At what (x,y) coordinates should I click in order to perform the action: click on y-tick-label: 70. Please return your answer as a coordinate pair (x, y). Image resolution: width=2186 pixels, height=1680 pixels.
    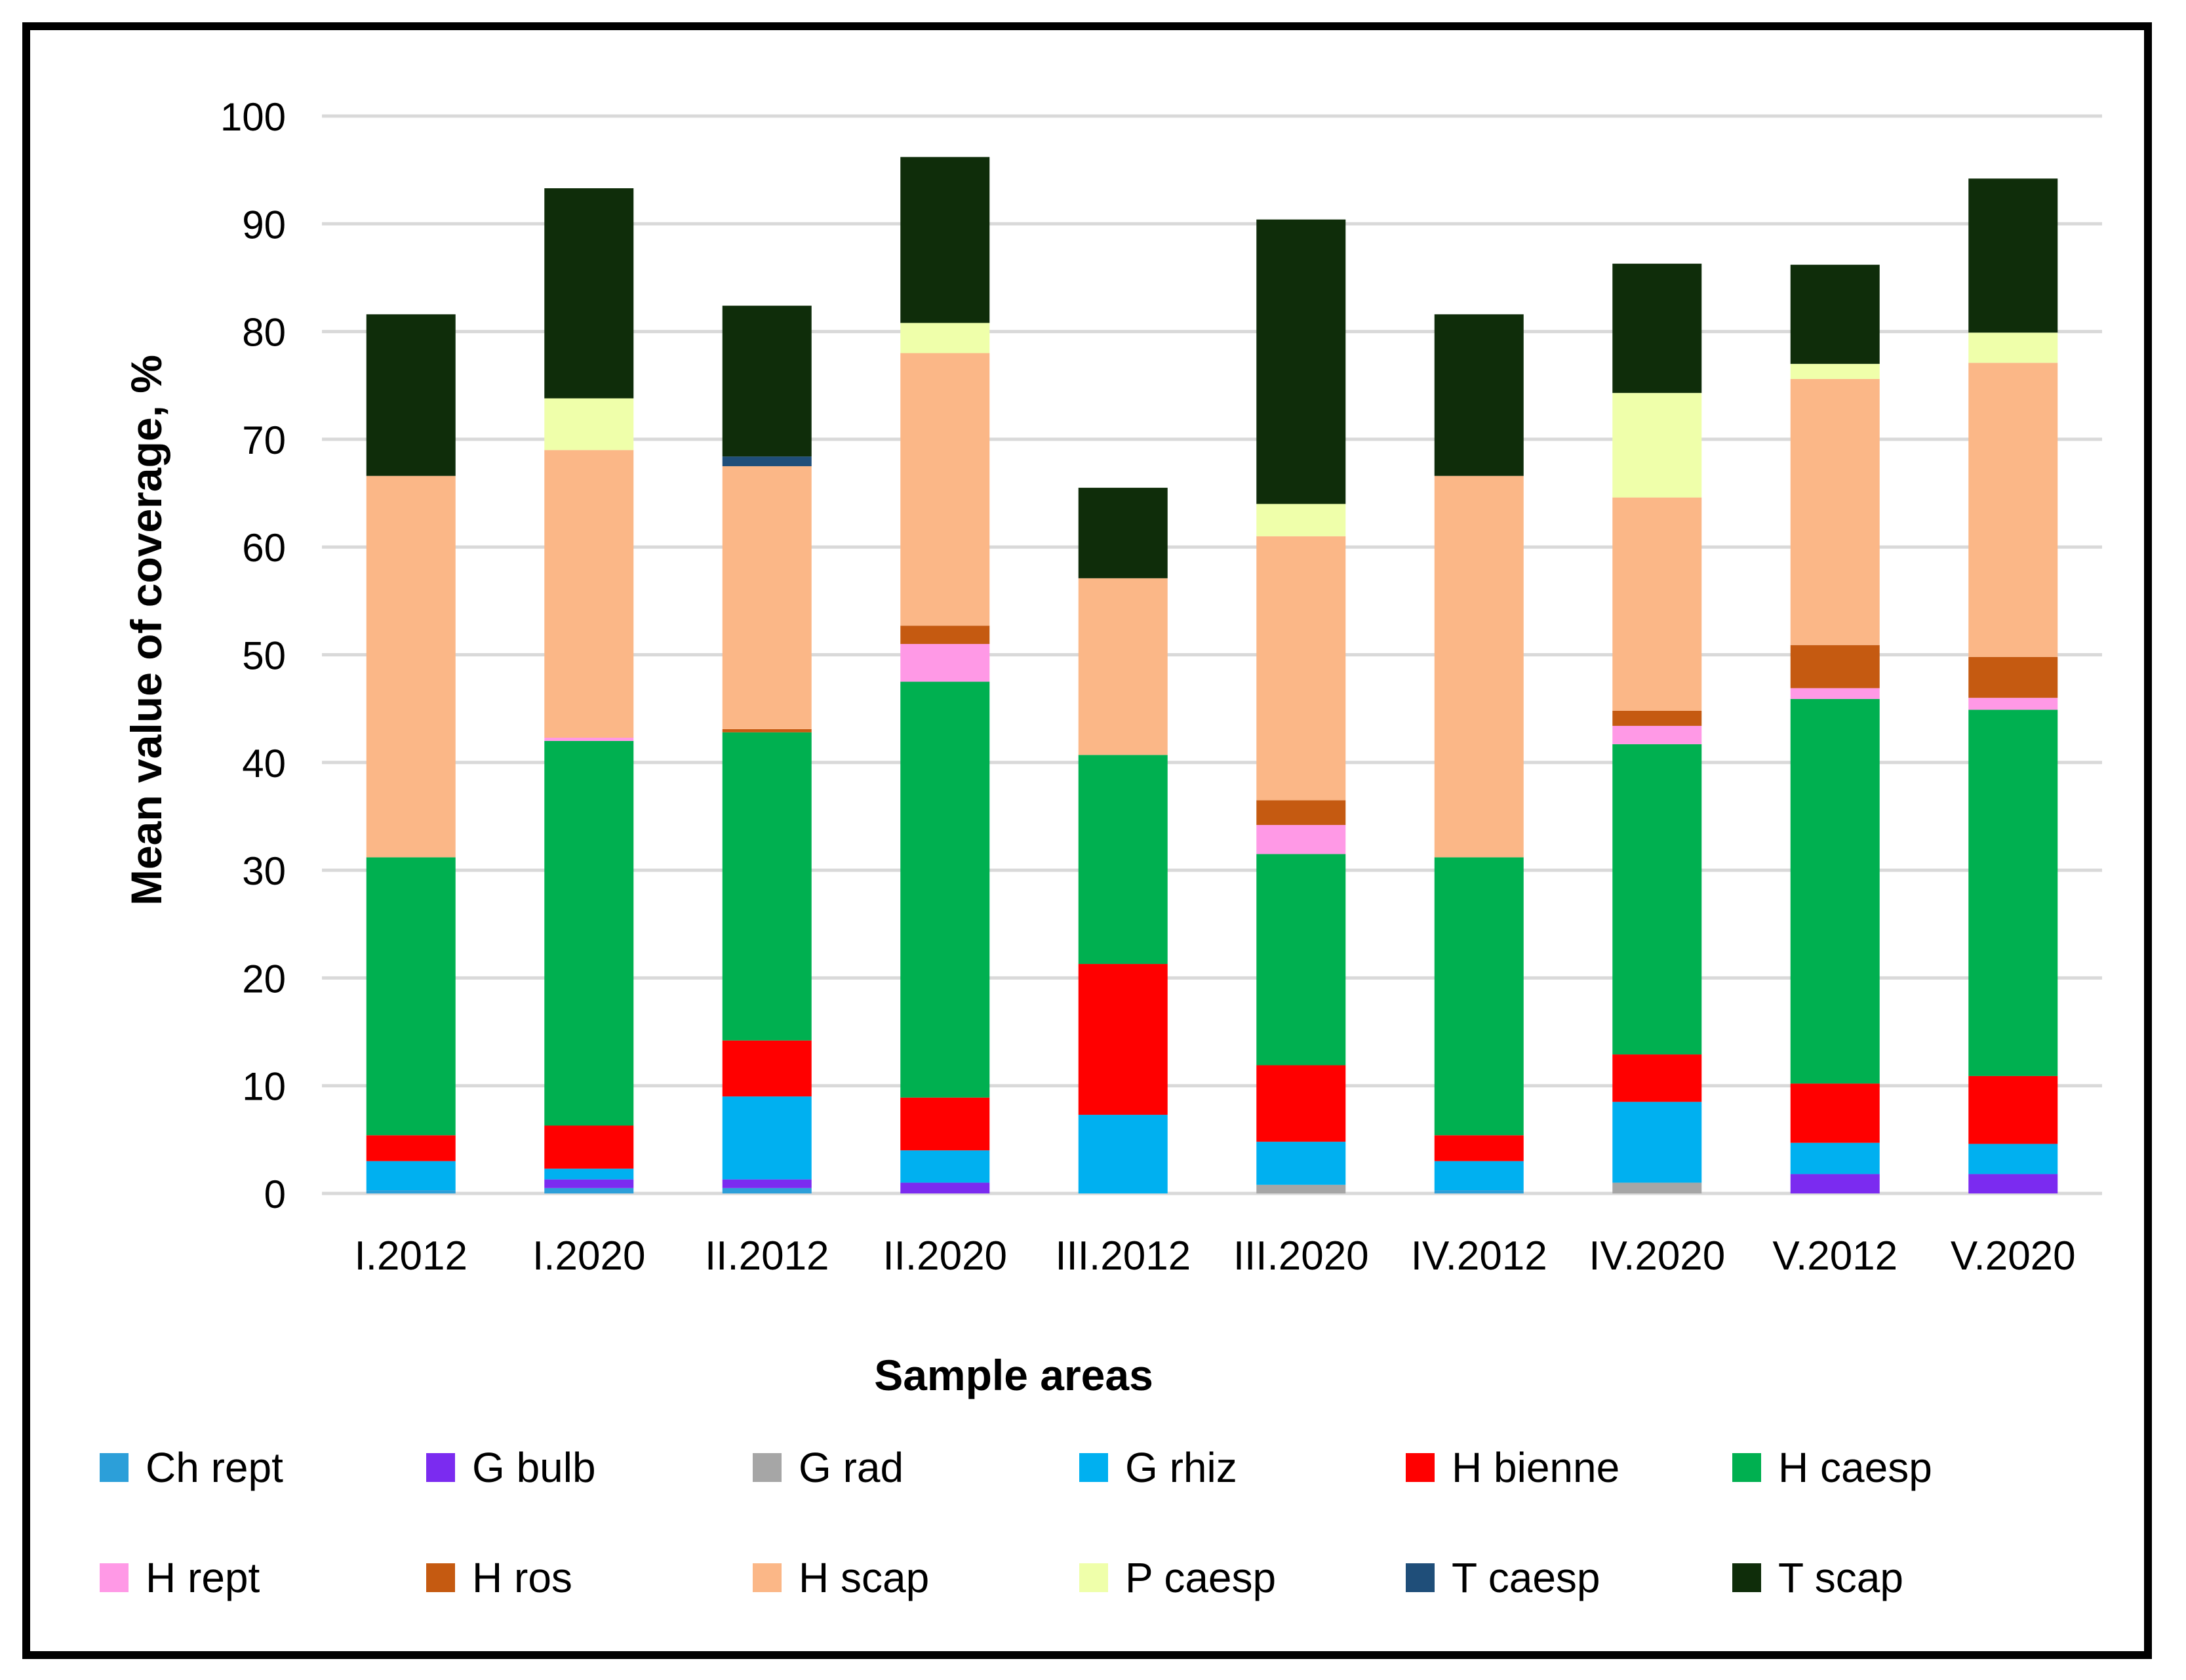
    Looking at the image, I should click on (264, 440).